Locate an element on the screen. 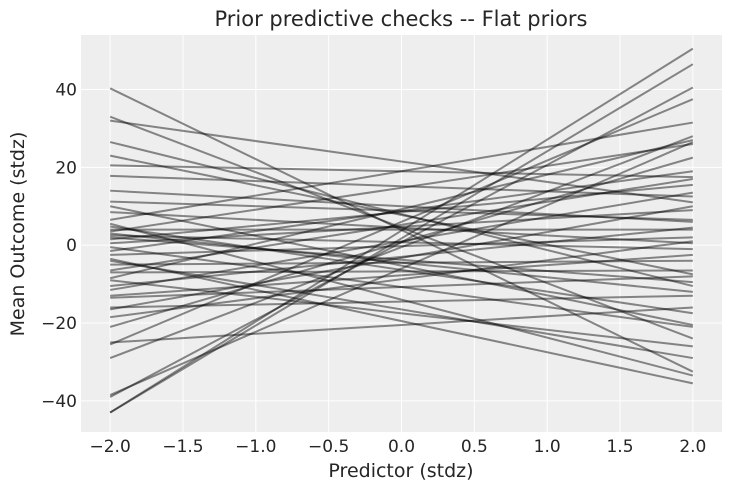 Image resolution: width=731 pixels, height=496 pixels. y-tick-label: −40 is located at coordinates (59, 402).